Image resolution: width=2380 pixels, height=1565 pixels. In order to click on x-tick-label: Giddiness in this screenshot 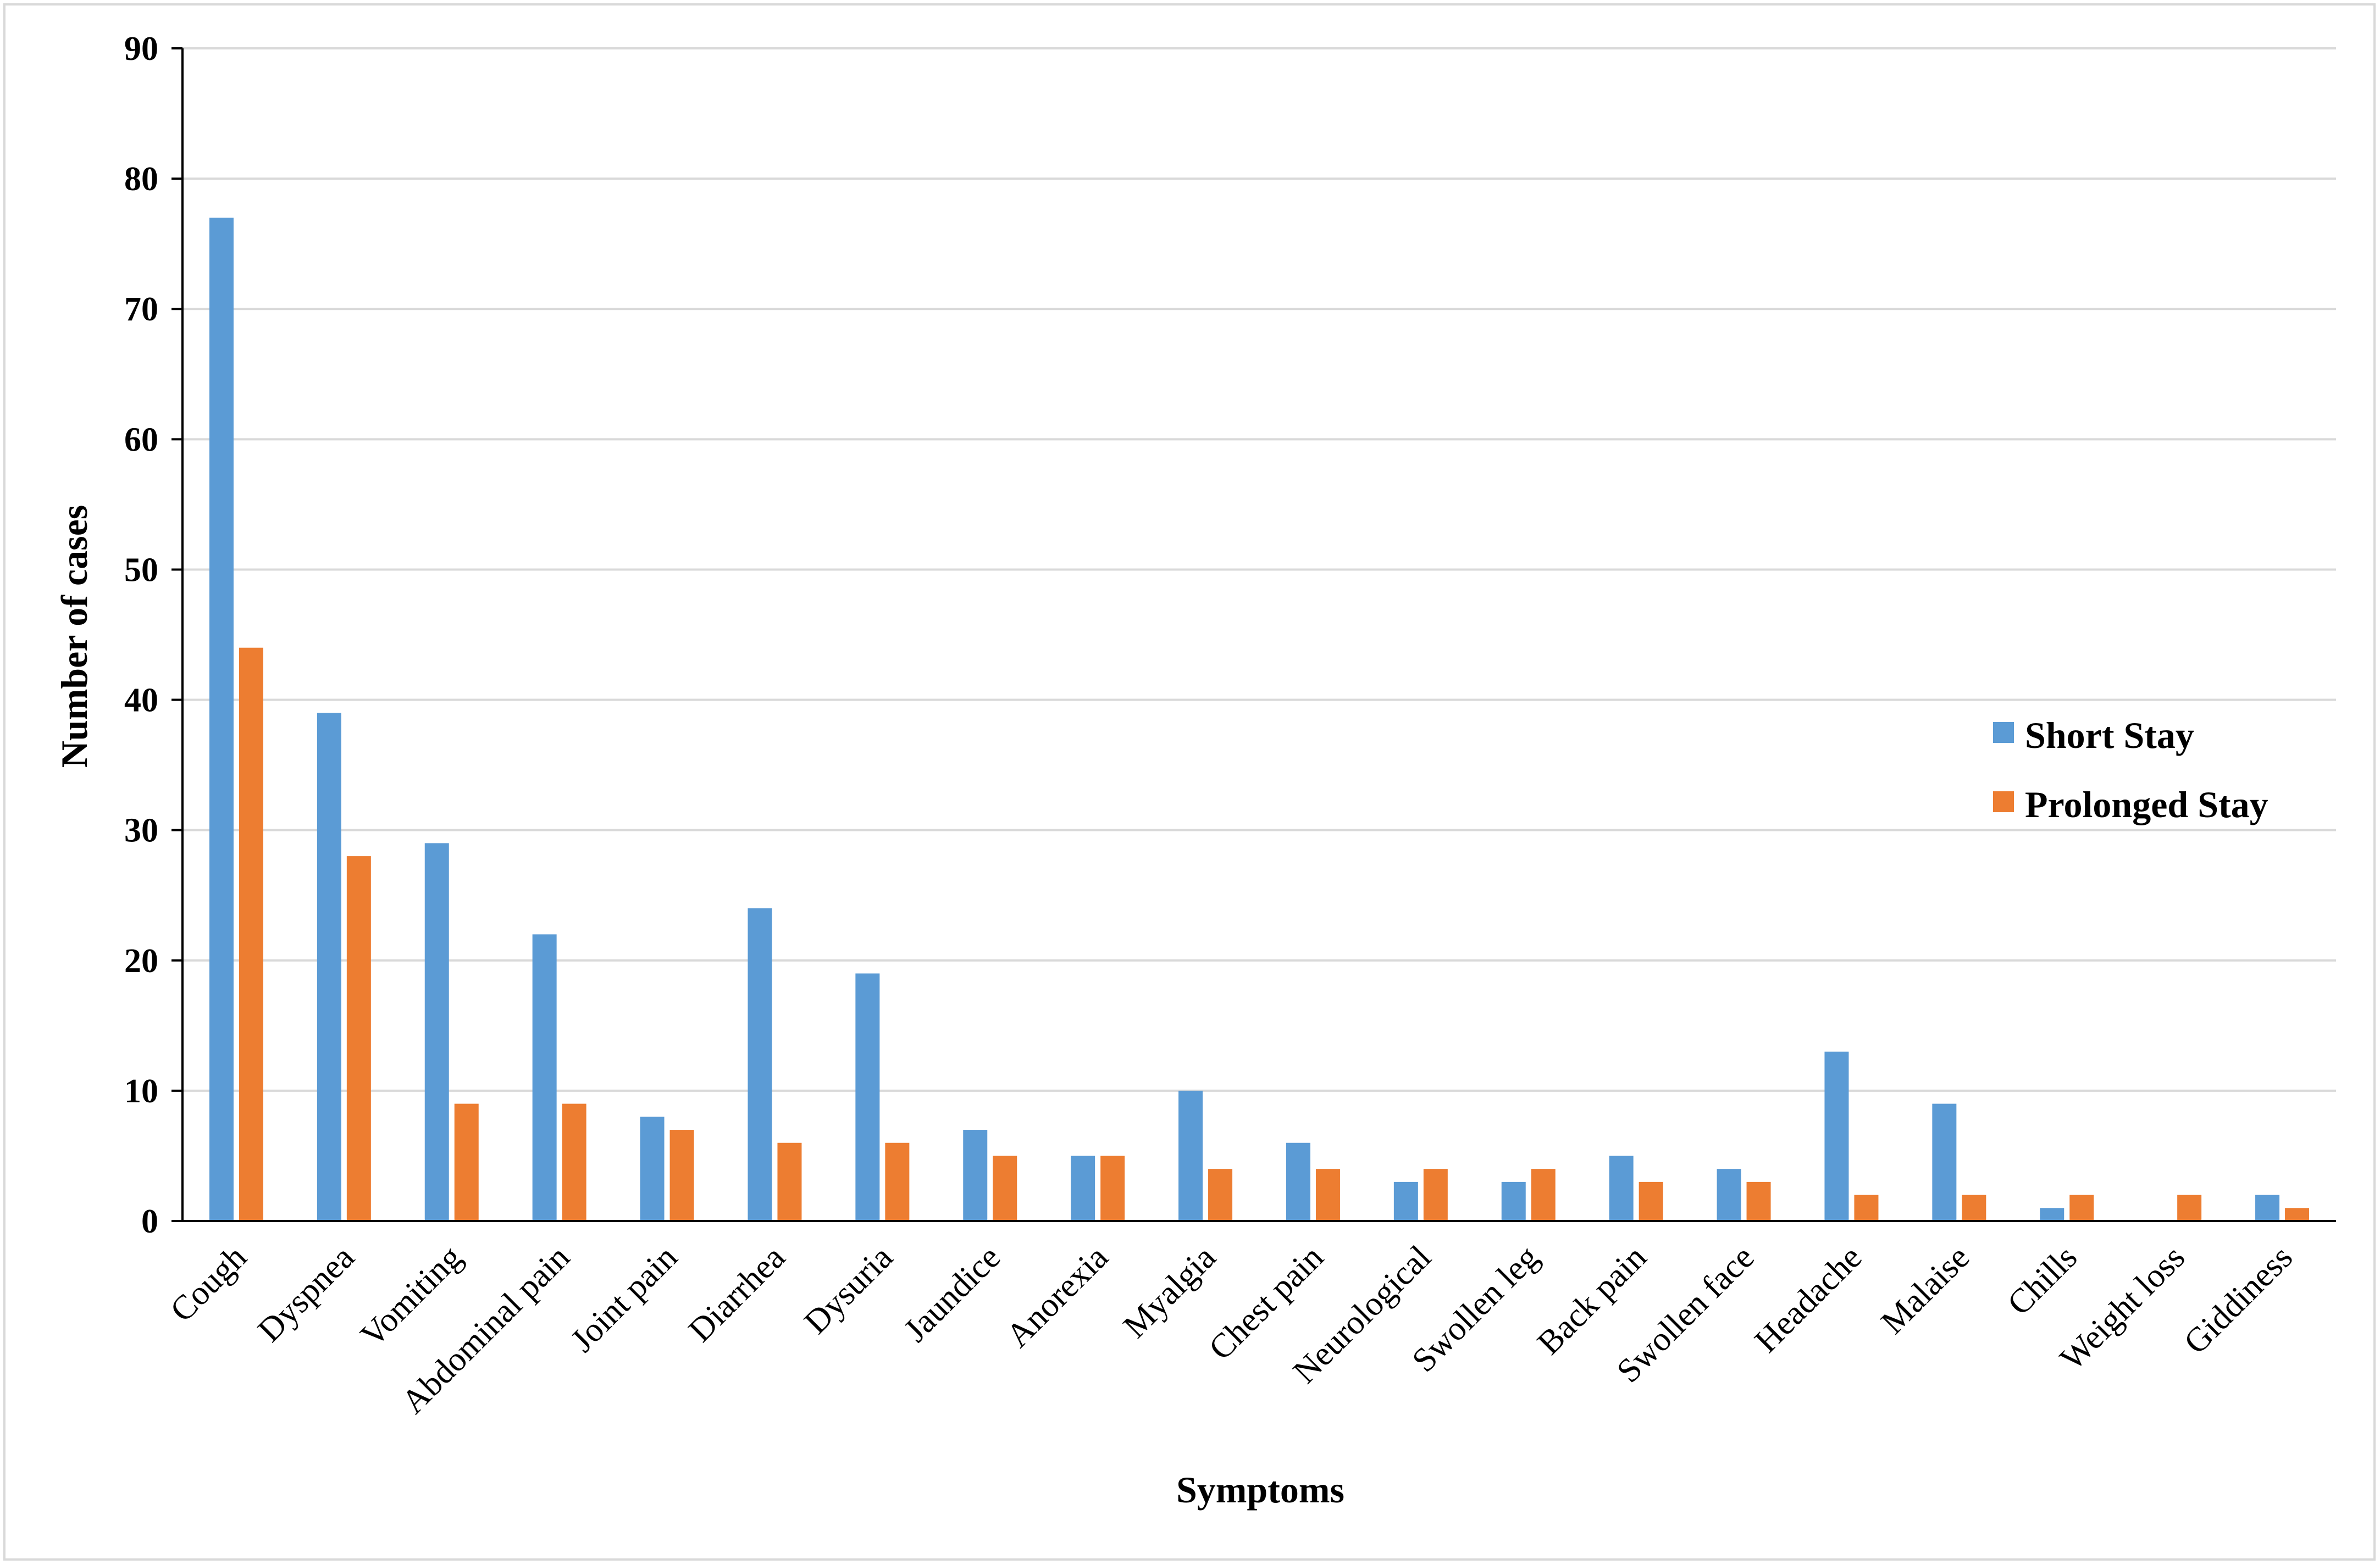, I will do `click(2238, 1300)`.